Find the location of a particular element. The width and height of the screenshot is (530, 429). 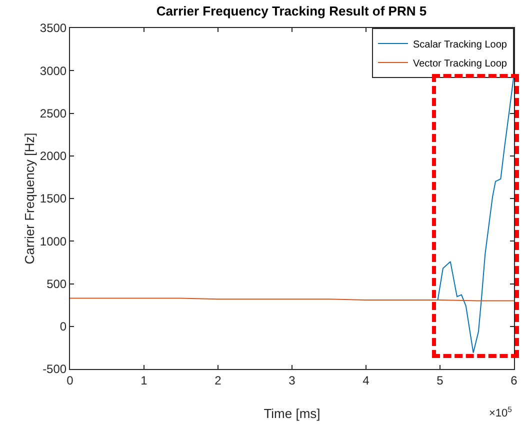

y-tick-label: 2000 is located at coordinates (53, 156).